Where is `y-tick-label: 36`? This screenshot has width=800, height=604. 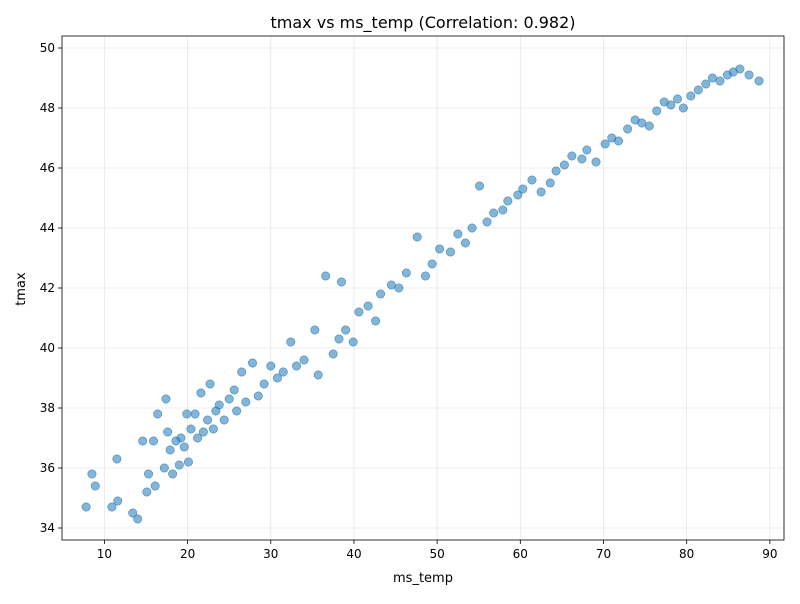 y-tick-label: 36 is located at coordinates (47, 468).